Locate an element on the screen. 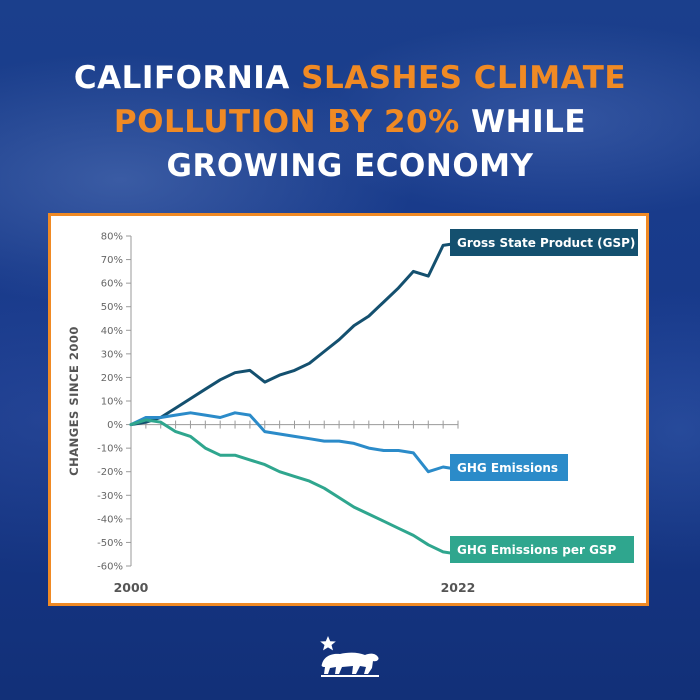 The width and height of the screenshot is (700, 700). y-tick-label: 10% is located at coordinates (112, 402).